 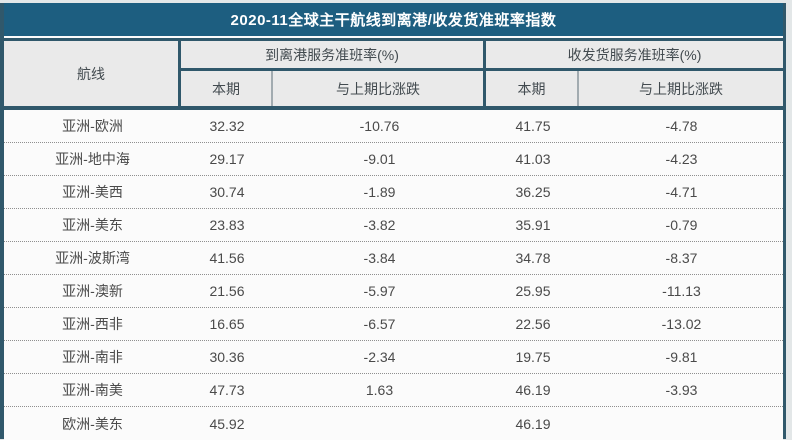 I want to click on recv-current-cell: 41.03, so click(x=533, y=159).